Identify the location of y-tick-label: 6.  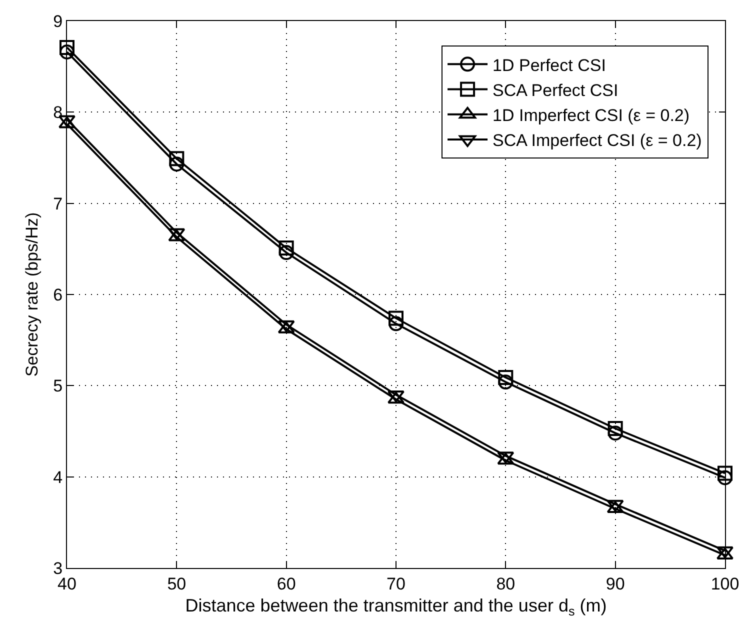
(58, 294).